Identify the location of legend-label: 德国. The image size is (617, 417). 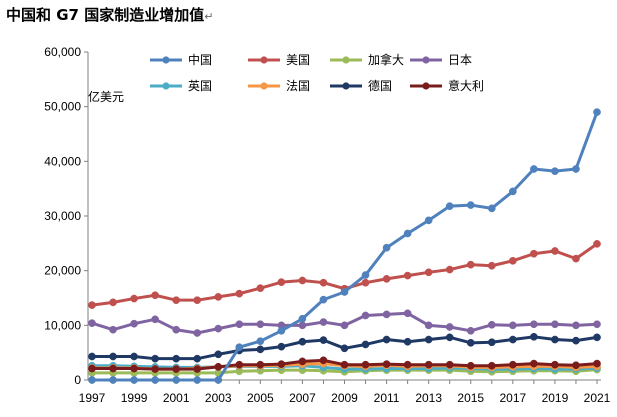
(380, 85).